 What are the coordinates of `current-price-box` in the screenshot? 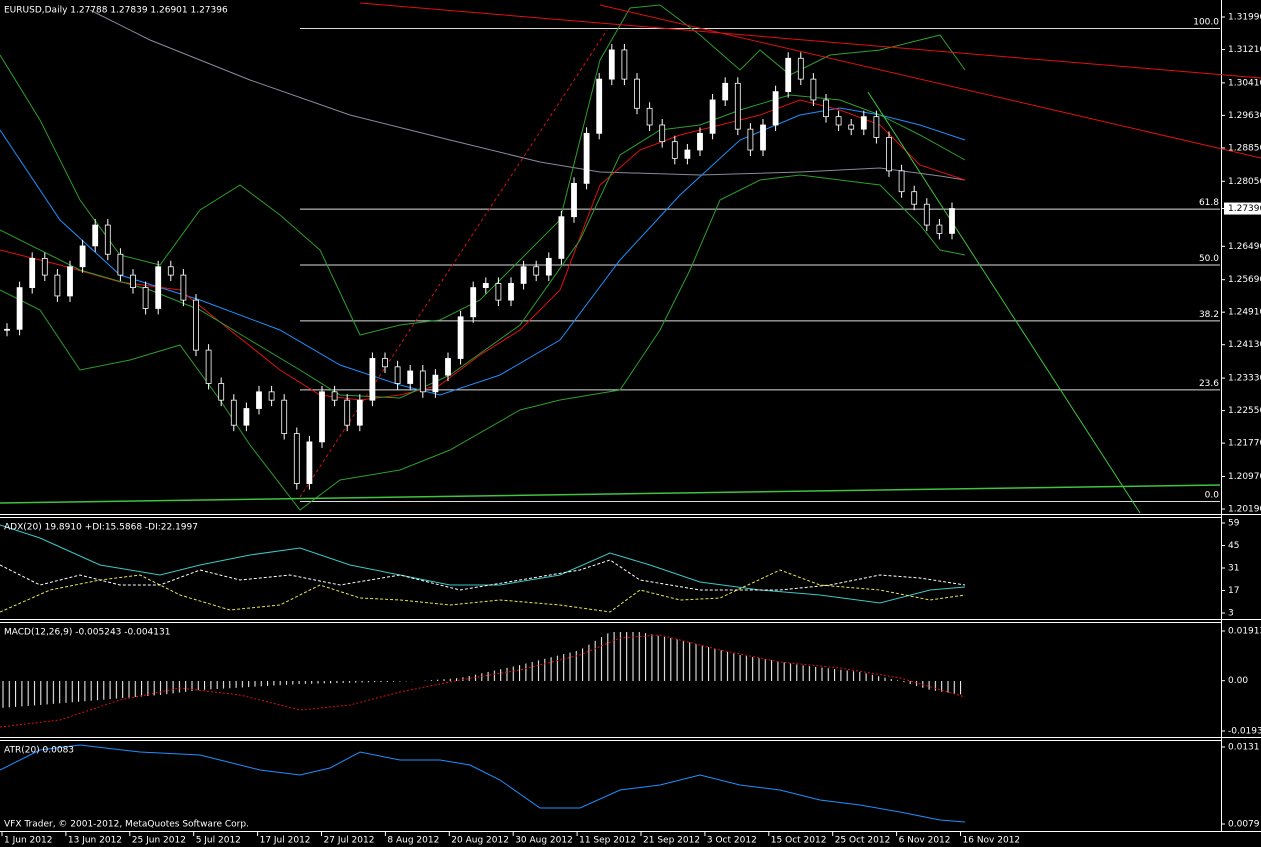 It's located at (1242, 208).